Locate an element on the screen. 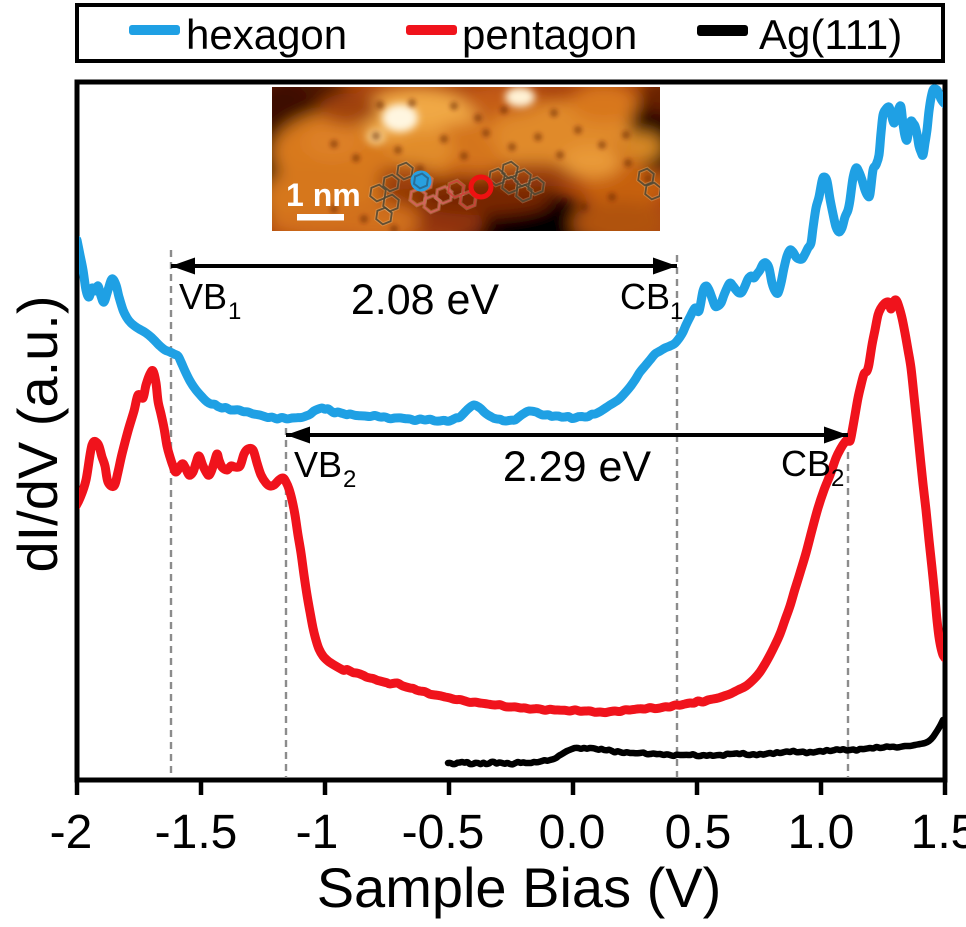  svg-text: 1 nm is located at coordinates (323, 195).